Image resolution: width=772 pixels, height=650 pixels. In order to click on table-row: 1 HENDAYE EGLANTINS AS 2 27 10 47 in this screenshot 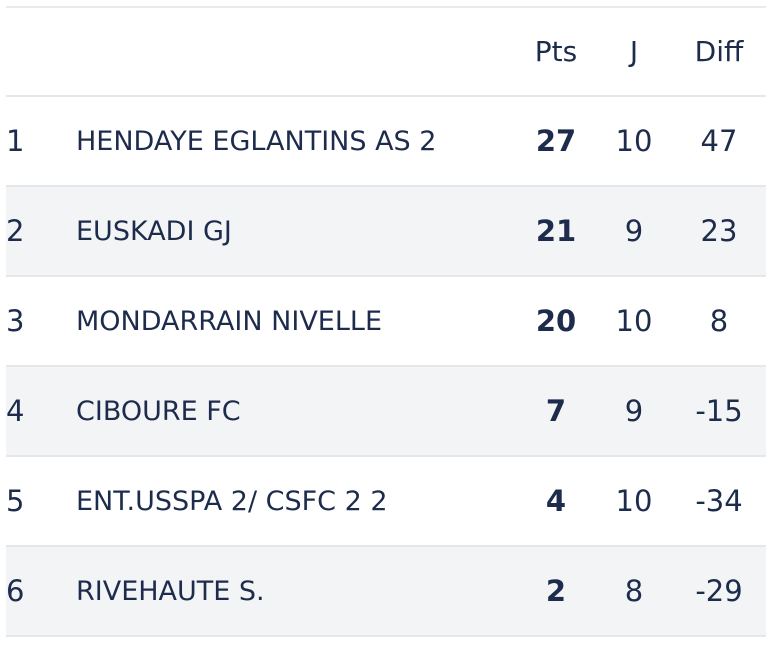, I will do `click(386, 141)`.